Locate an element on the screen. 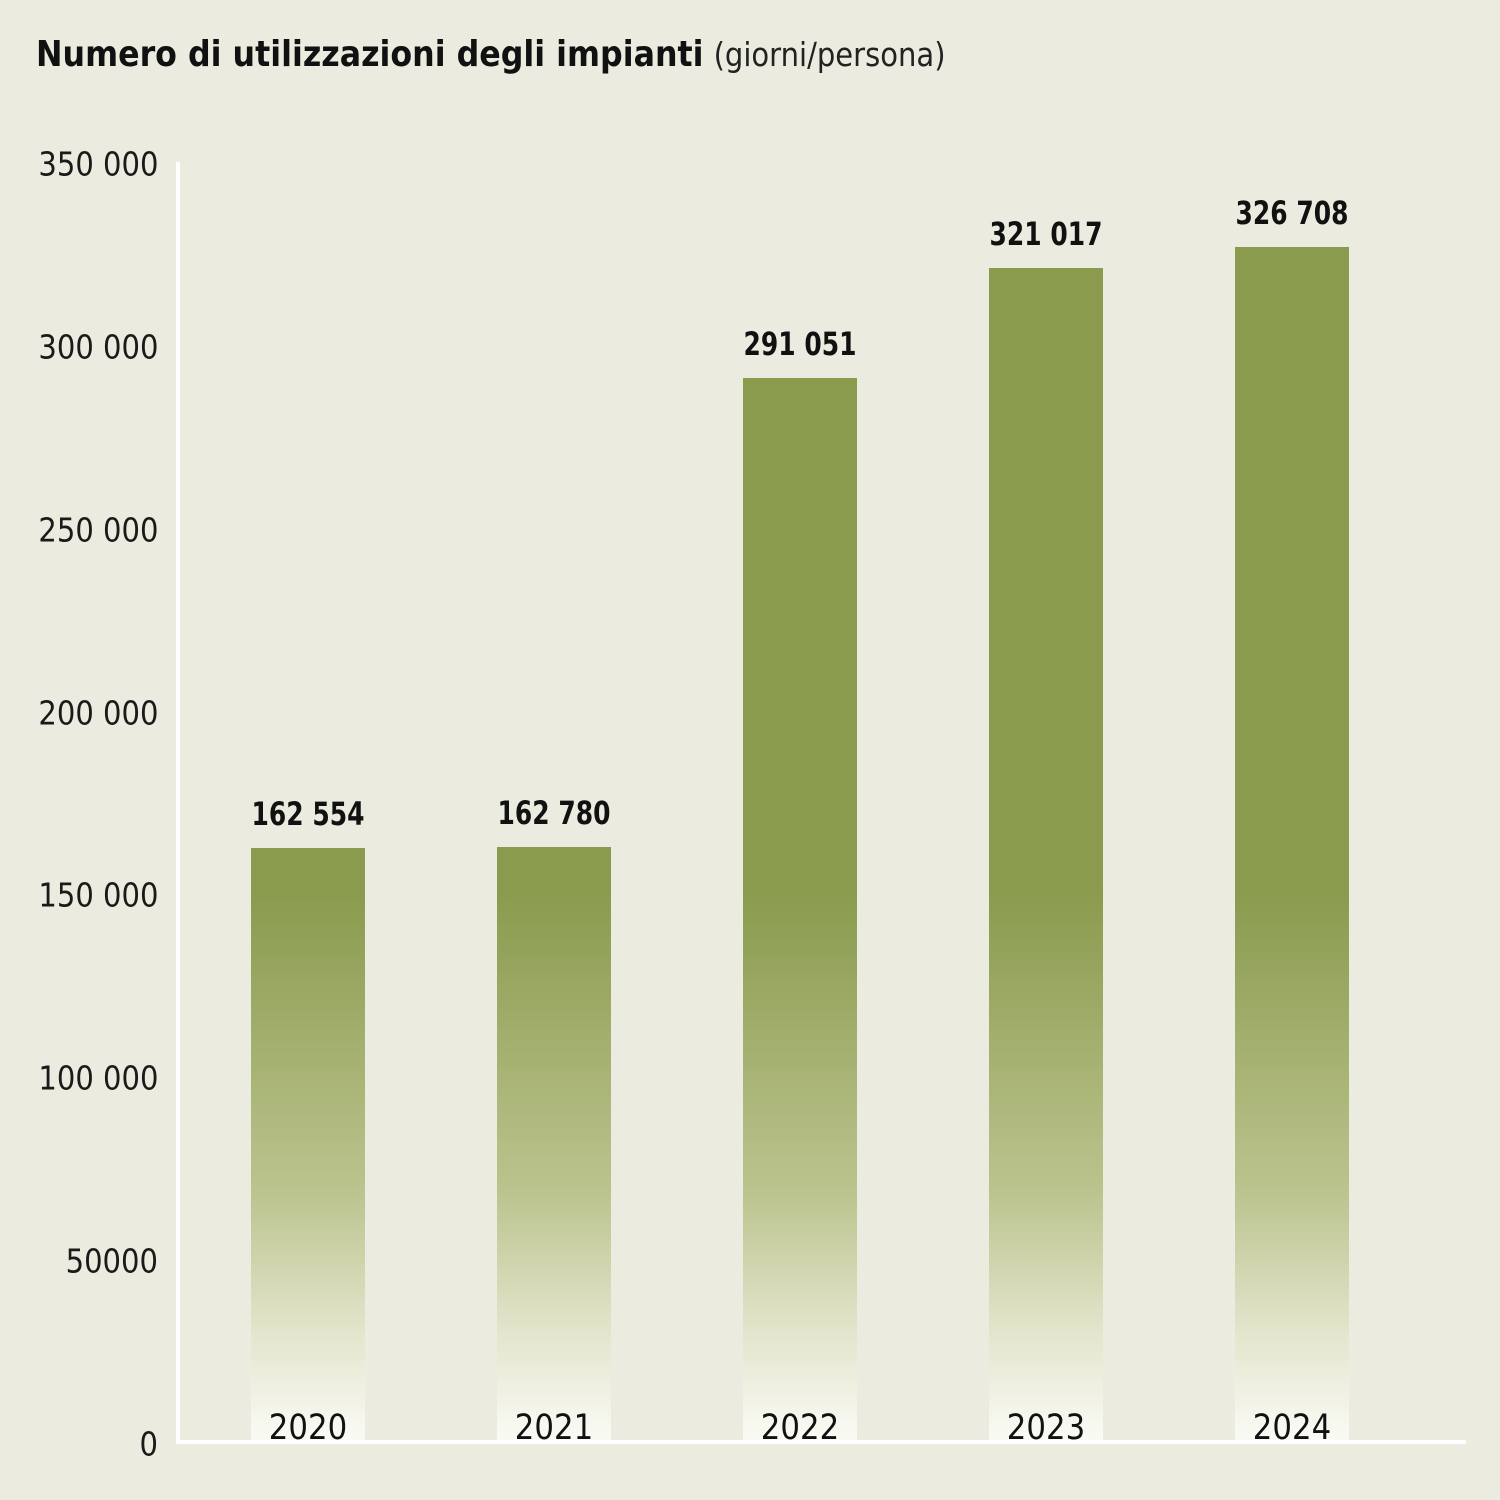 This screenshot has width=1500, height=1500. y-tick-label: 100 000 is located at coordinates (97, 1078).